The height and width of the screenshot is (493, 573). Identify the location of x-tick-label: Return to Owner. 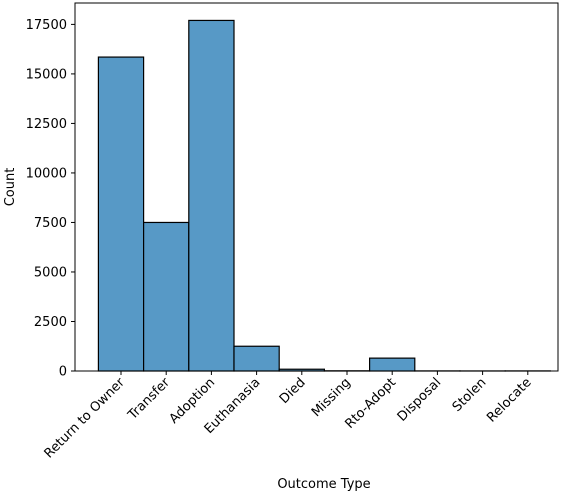
(85, 418).